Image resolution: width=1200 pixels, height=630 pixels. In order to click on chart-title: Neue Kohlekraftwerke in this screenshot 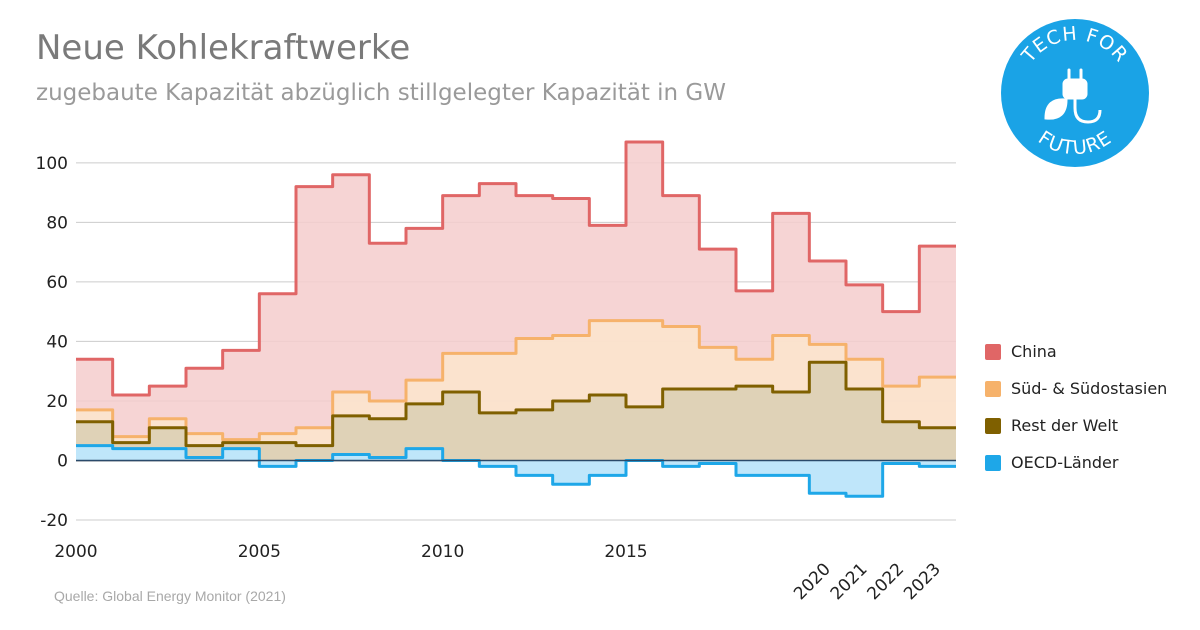, I will do `click(223, 48)`.